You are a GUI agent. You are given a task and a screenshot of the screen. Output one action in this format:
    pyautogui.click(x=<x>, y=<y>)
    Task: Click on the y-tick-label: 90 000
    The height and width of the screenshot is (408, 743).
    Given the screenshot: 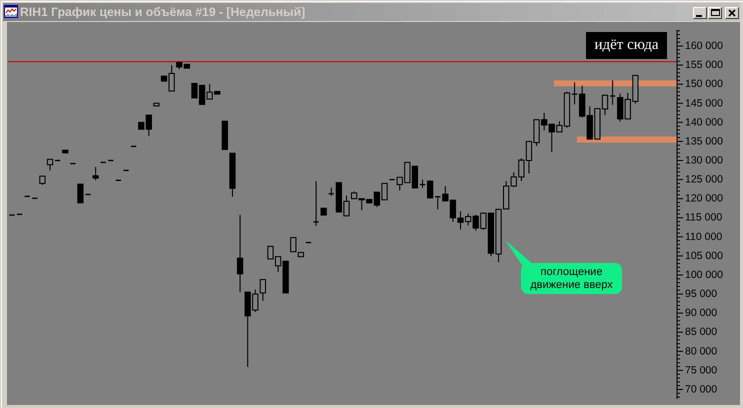 What is the action you would take?
    pyautogui.click(x=701, y=313)
    